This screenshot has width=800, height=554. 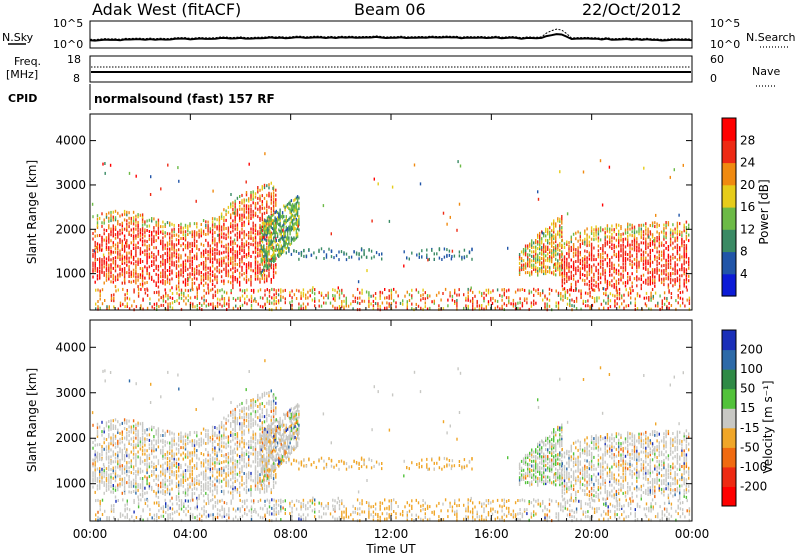 What do you see at coordinates (729, 174) in the screenshot?
I see `power-colorbar-segment` at bounding box center [729, 174].